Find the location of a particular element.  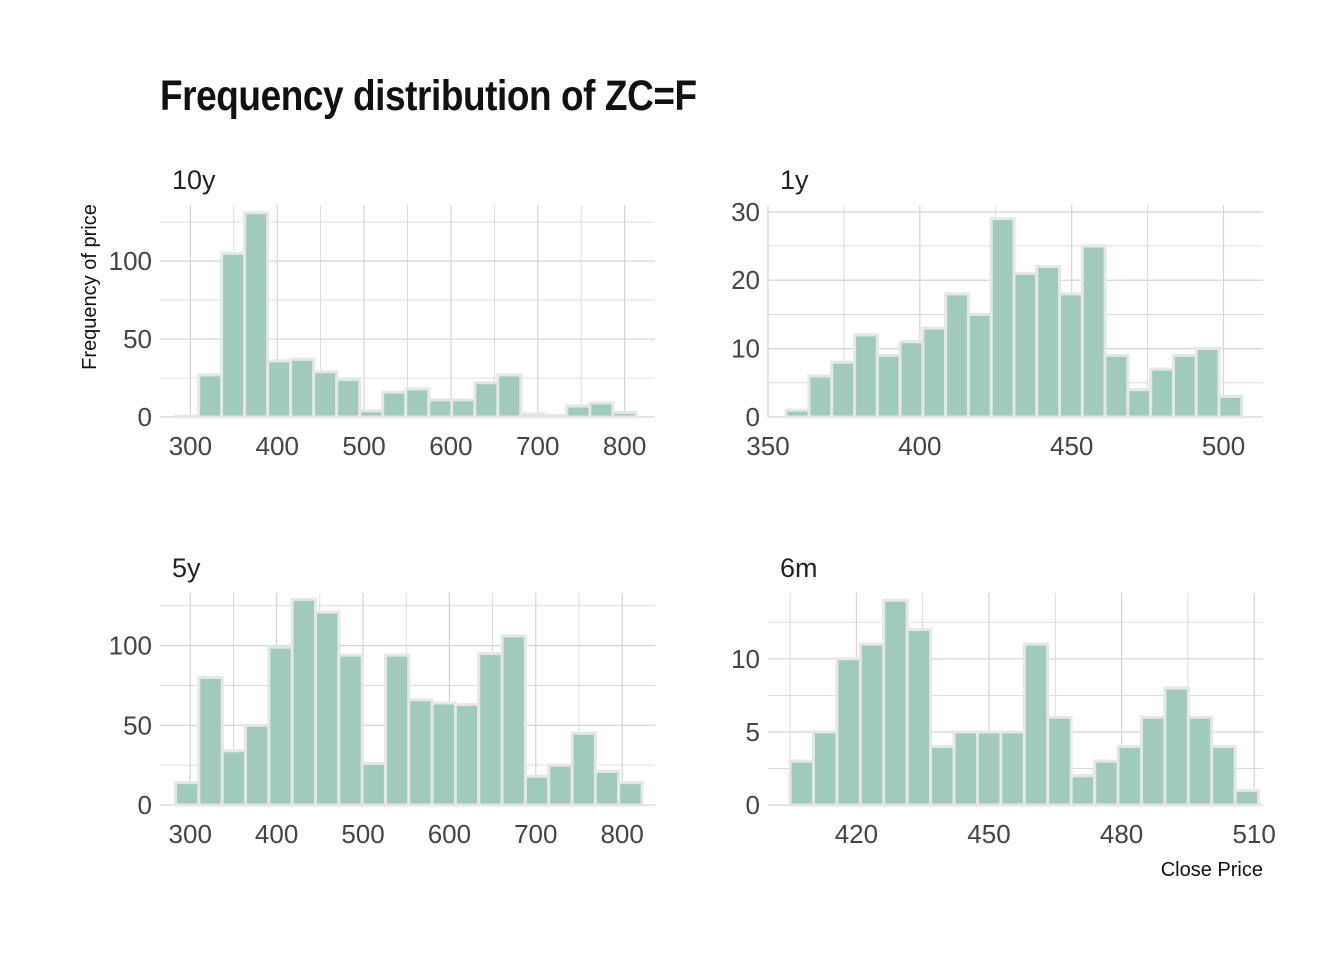

chart-title: Frequency distribution of ZC=F is located at coordinates (428, 96).